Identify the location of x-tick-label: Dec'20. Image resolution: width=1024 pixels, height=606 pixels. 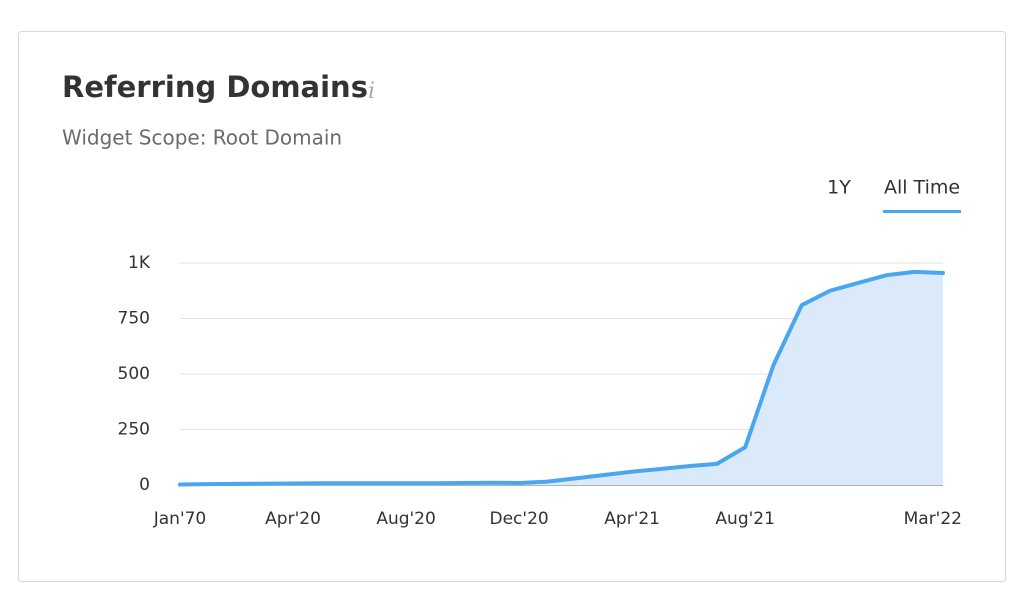
(519, 519).